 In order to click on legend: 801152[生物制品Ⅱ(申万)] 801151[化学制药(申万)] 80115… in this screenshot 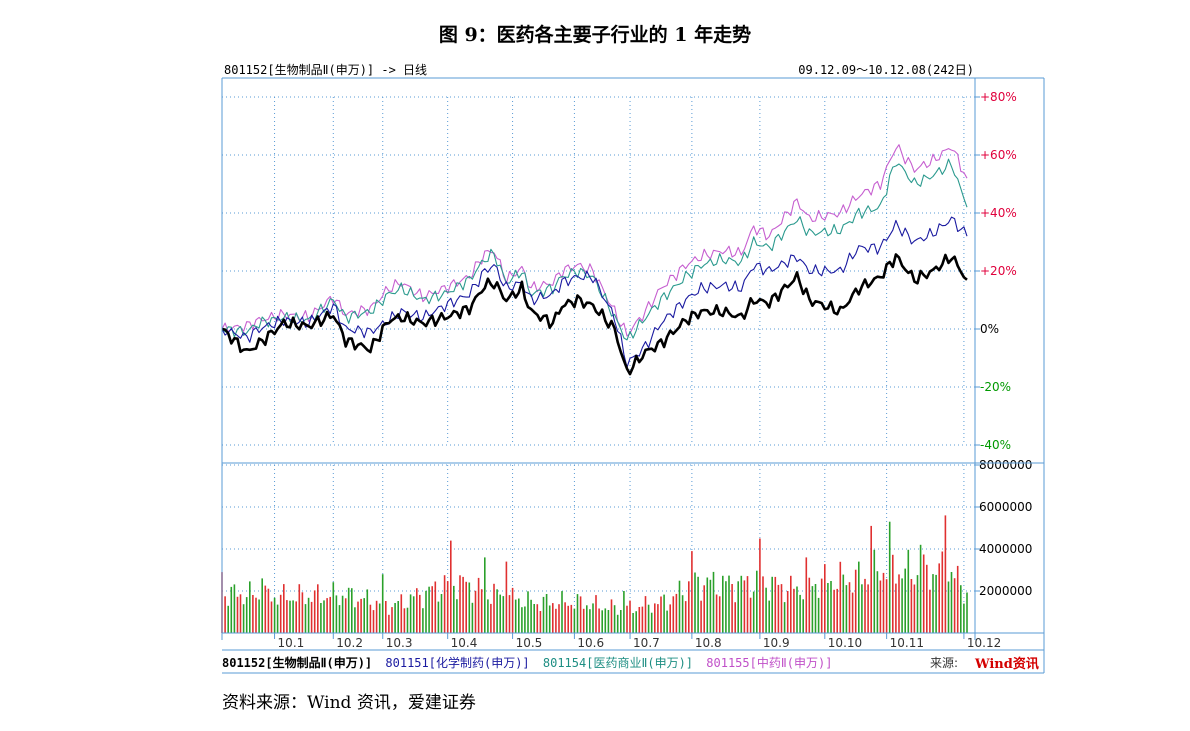, I will do `click(633, 663)`.